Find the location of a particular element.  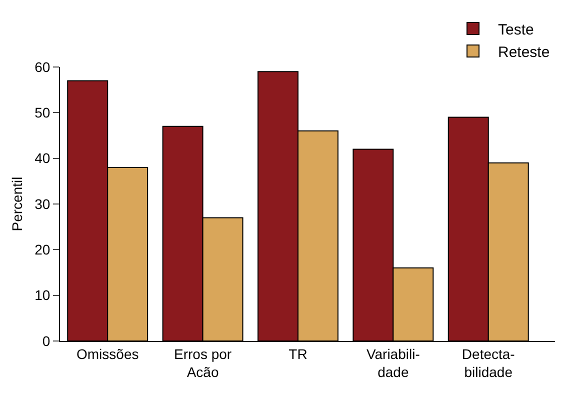

x-tick-label: Detecta- bilidade is located at coordinates (489, 363).